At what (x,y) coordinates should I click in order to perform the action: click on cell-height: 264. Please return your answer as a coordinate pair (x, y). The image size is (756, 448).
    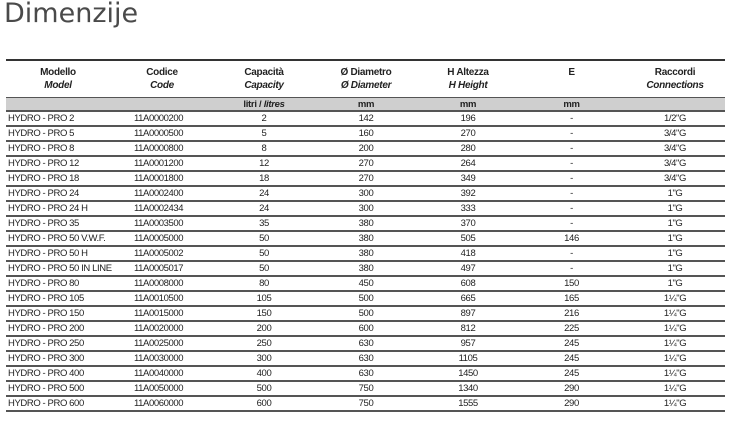
    Looking at the image, I should click on (468, 164).